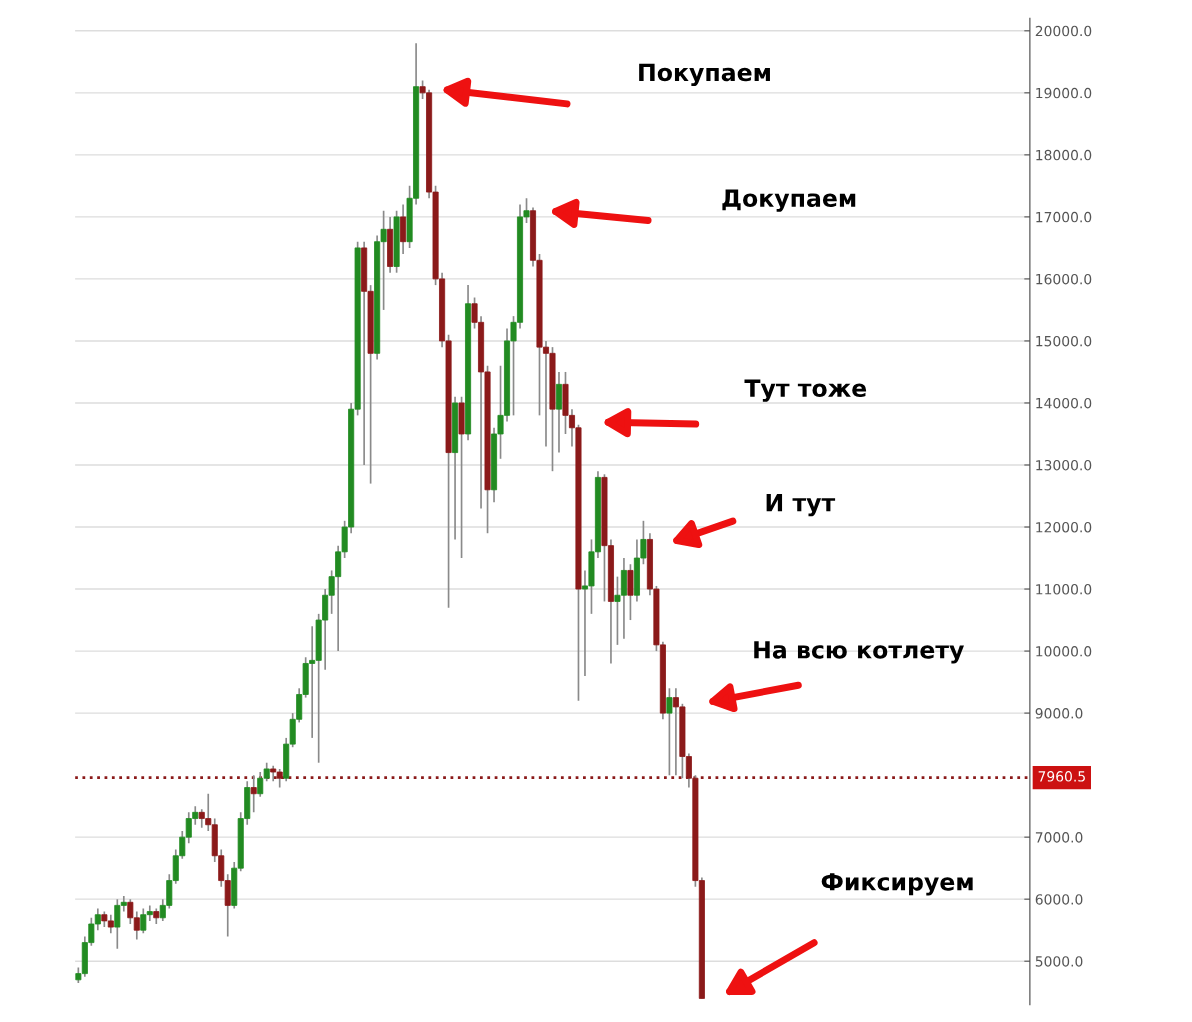 The width and height of the screenshot is (1192, 1022). I want to click on annotation: И тут, so click(801, 505).